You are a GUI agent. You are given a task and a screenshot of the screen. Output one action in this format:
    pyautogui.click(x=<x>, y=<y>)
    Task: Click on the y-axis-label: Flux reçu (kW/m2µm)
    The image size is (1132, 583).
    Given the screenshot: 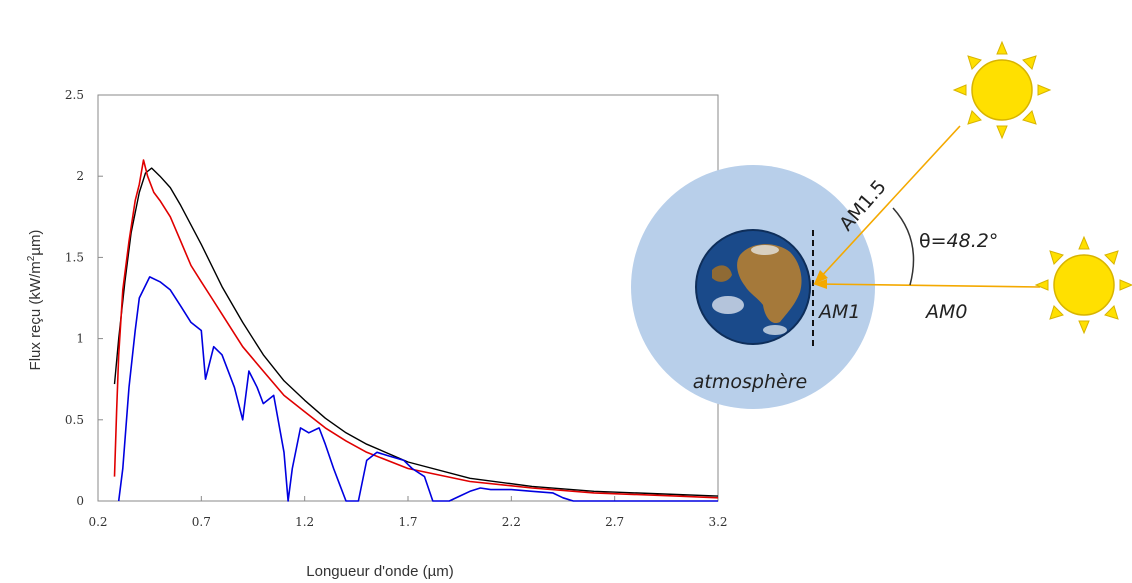 What is the action you would take?
    pyautogui.click(x=35, y=300)
    